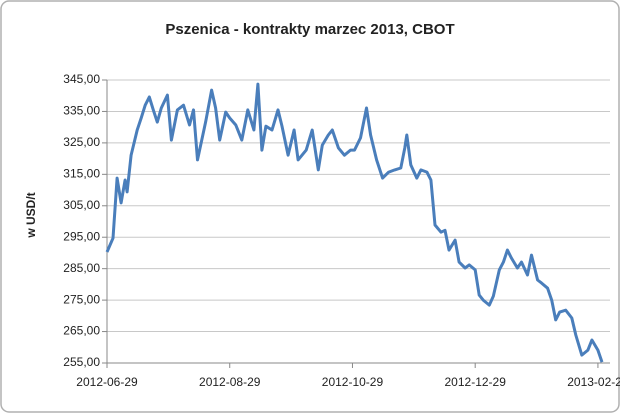 This screenshot has width=620, height=413. What do you see at coordinates (230, 382) in the screenshot?
I see `x-tick-label: 2012-08-29` at bounding box center [230, 382].